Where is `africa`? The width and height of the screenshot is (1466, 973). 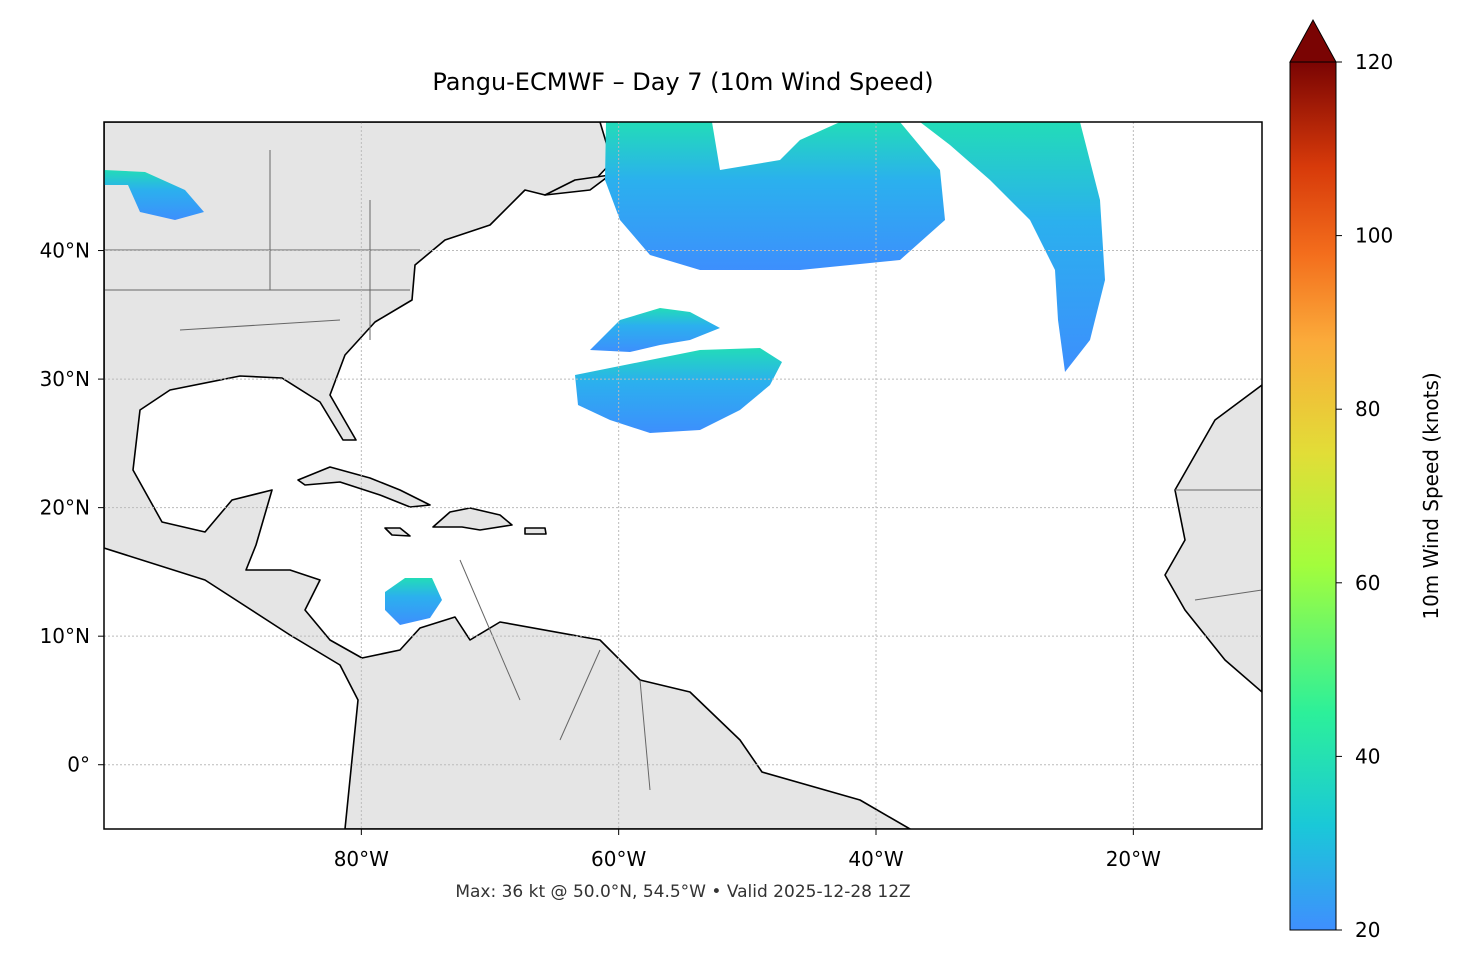
africa is located at coordinates (1213, 538).